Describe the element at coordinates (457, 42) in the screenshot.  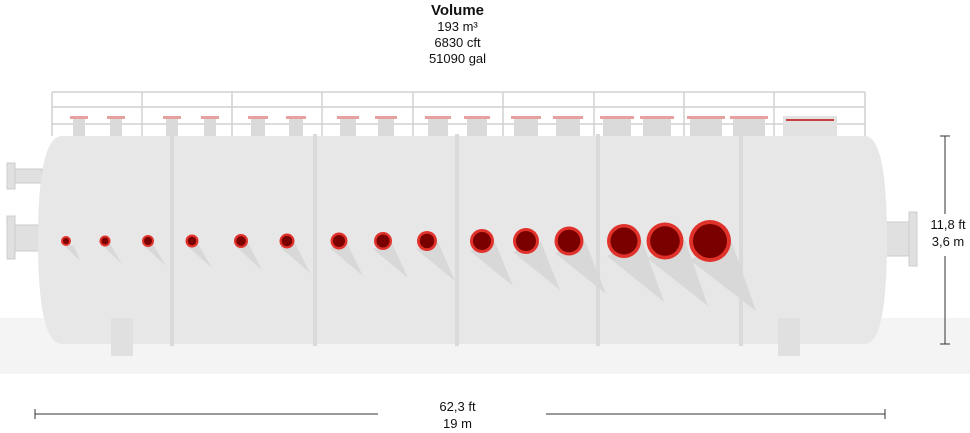
I see `volume-cft: 6830 cft` at that location.